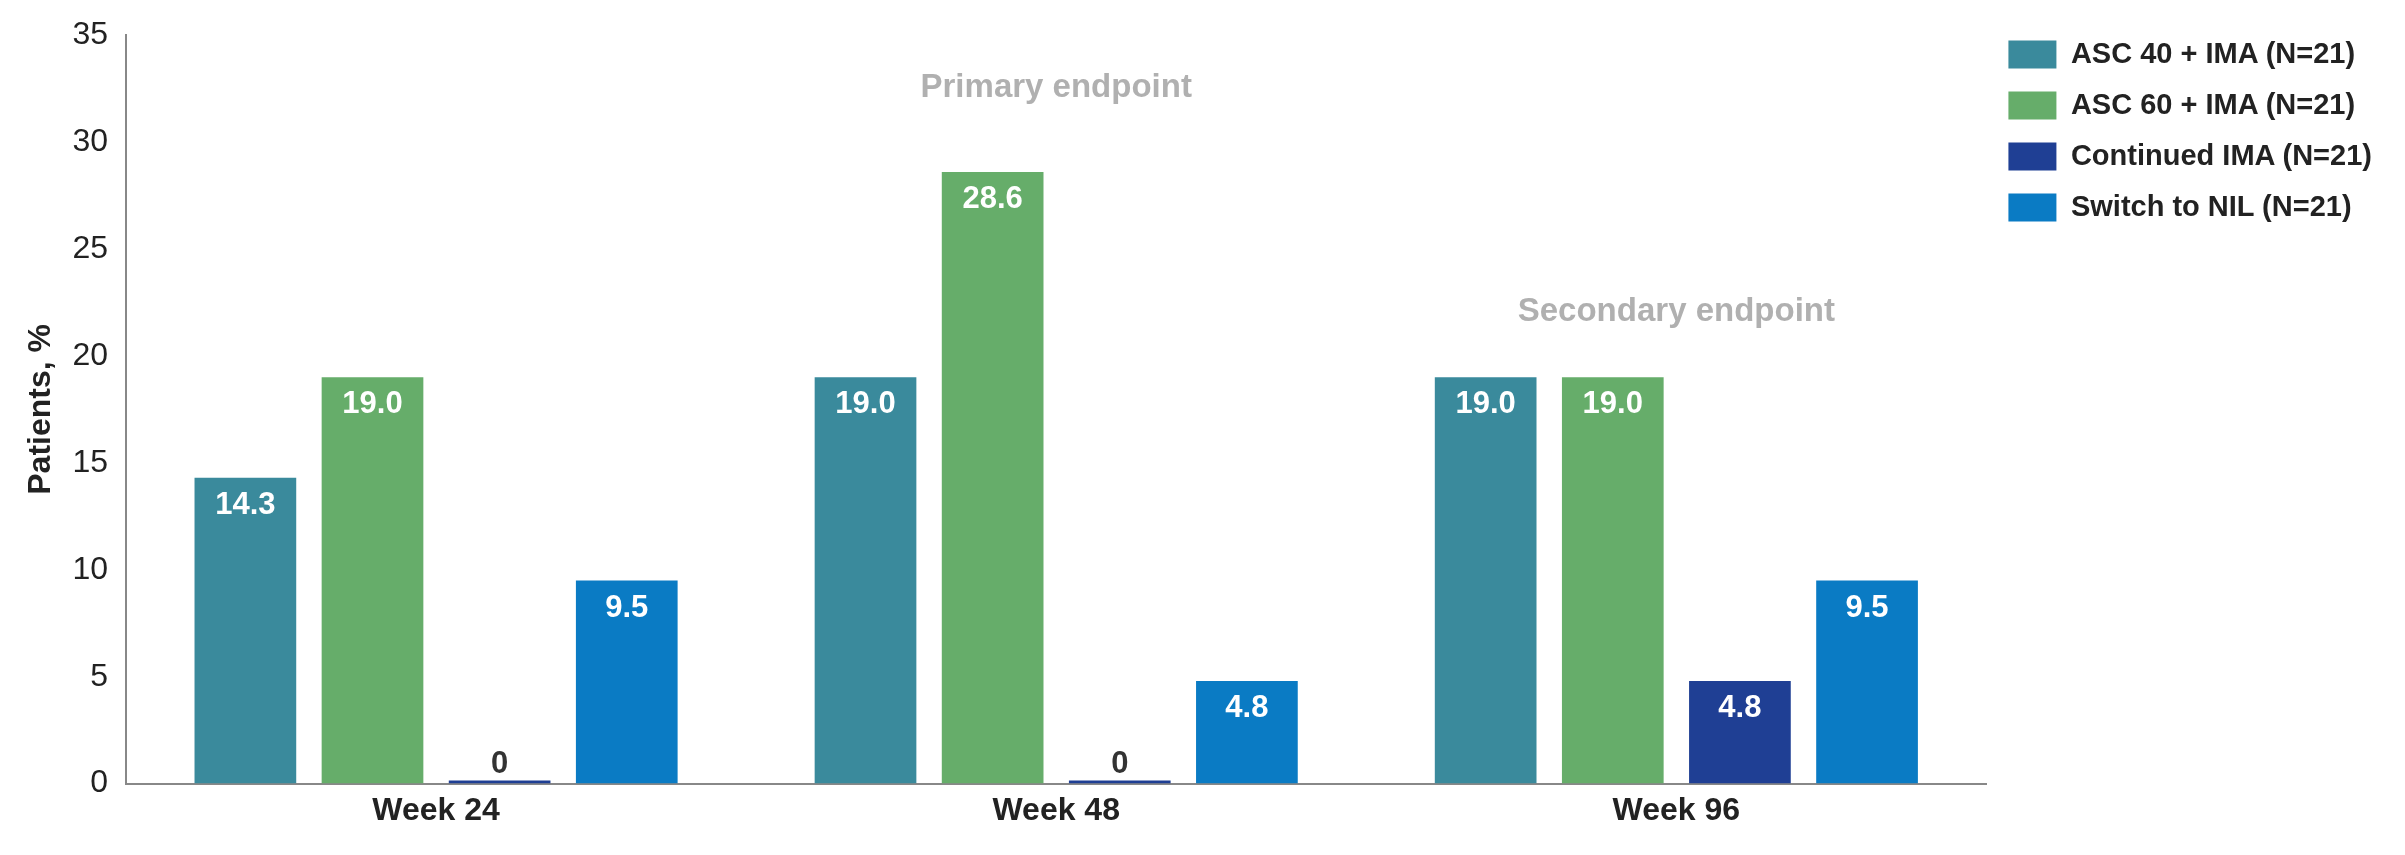  What do you see at coordinates (2221, 154) in the screenshot?
I see `legend-label: Continued IMA (N=21)` at bounding box center [2221, 154].